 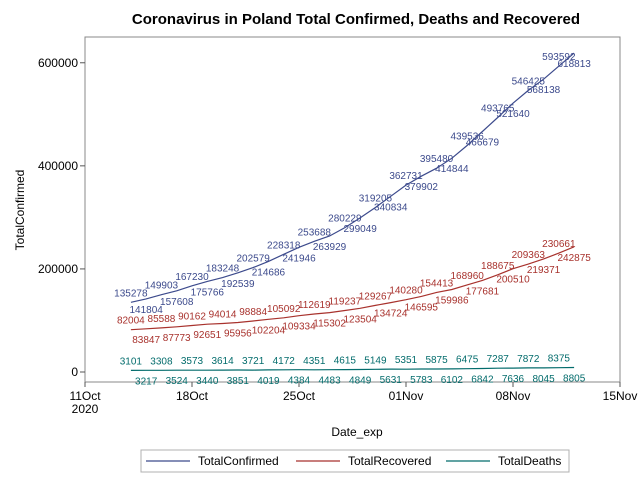 I want to click on data-label: 134724, so click(x=391, y=314).